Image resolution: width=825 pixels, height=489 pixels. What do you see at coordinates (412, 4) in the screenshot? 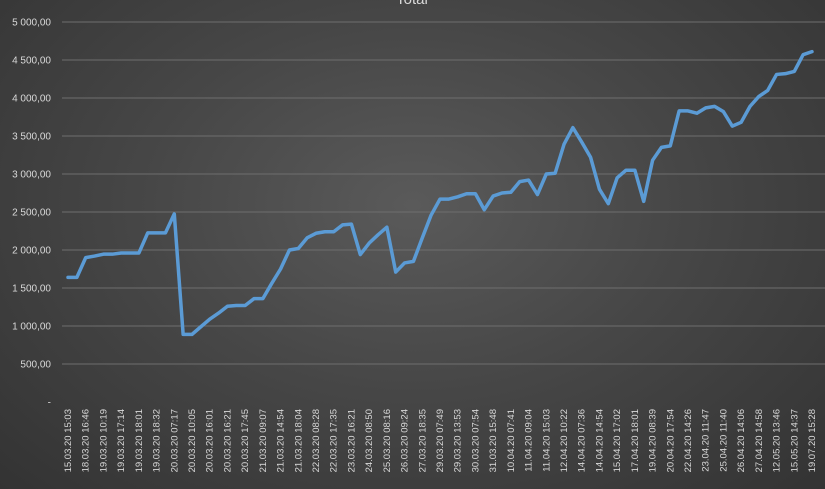
I see `chart-title: Total` at bounding box center [412, 4].